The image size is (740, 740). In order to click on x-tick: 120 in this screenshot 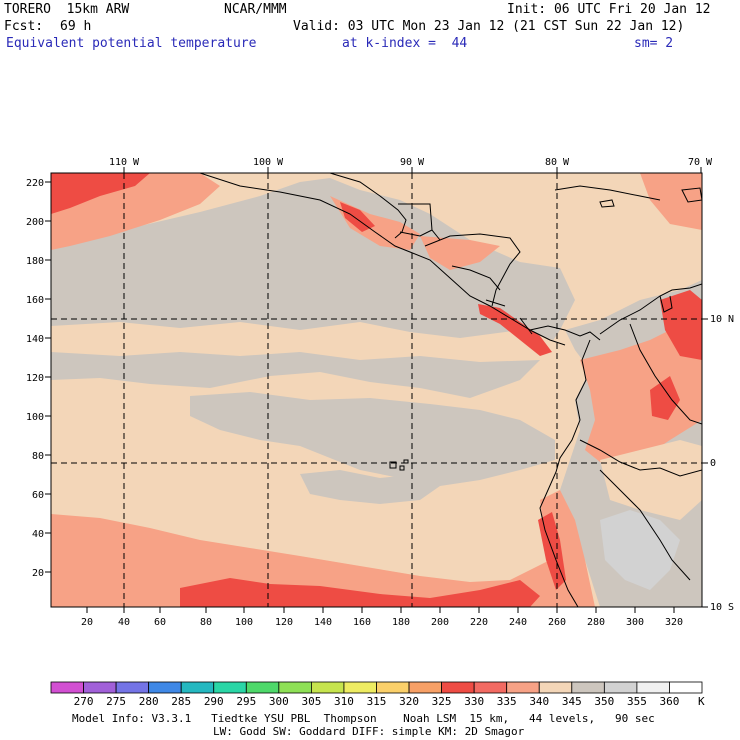, I will do `click(284, 617)`.